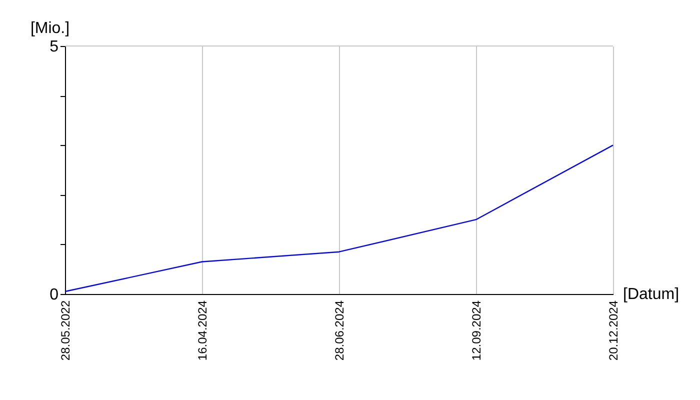 The height and width of the screenshot is (400, 700). What do you see at coordinates (50, 28) in the screenshot?
I see `y-axis-title: [Mio.]` at bounding box center [50, 28].